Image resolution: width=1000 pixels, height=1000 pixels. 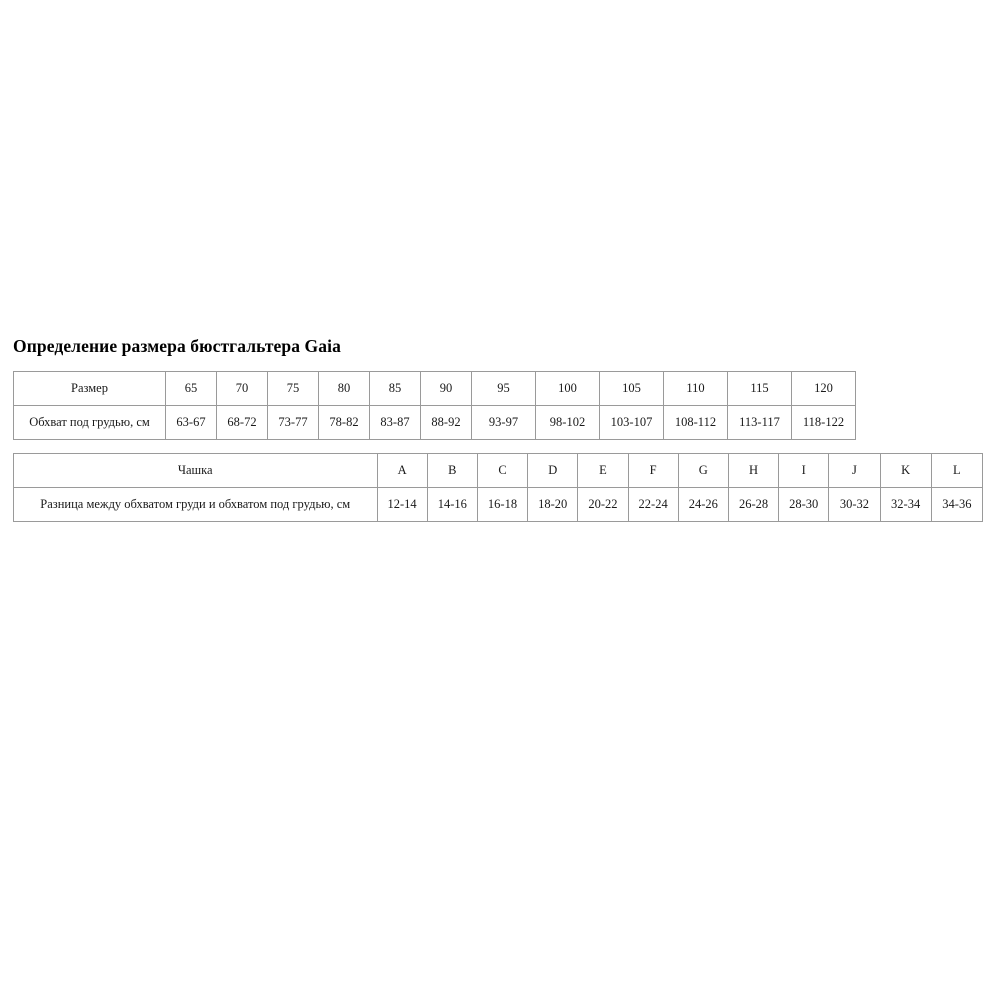 I want to click on cup-difference-cell: 24-26, so click(x=703, y=504).